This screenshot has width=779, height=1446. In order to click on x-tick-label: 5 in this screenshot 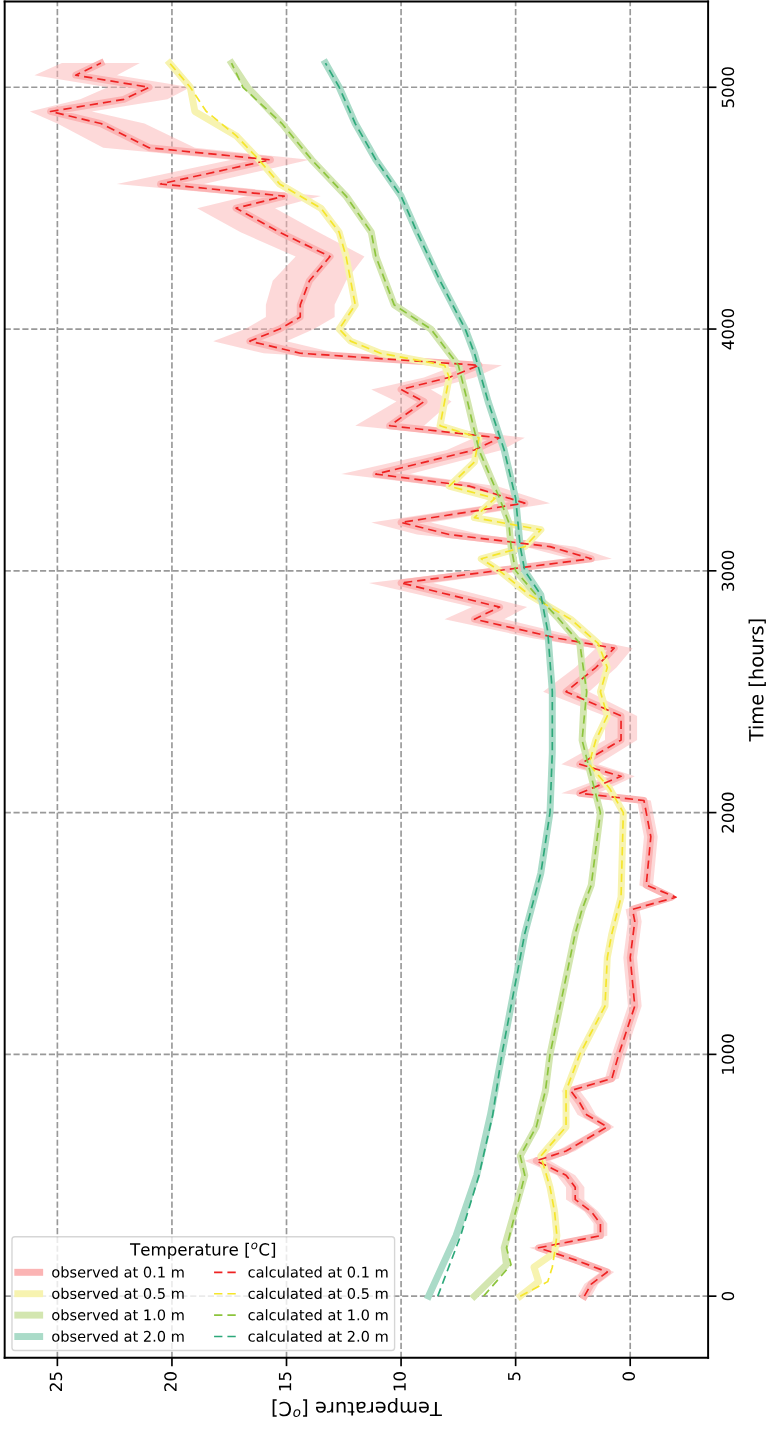, I will do `click(514, 1376)`.